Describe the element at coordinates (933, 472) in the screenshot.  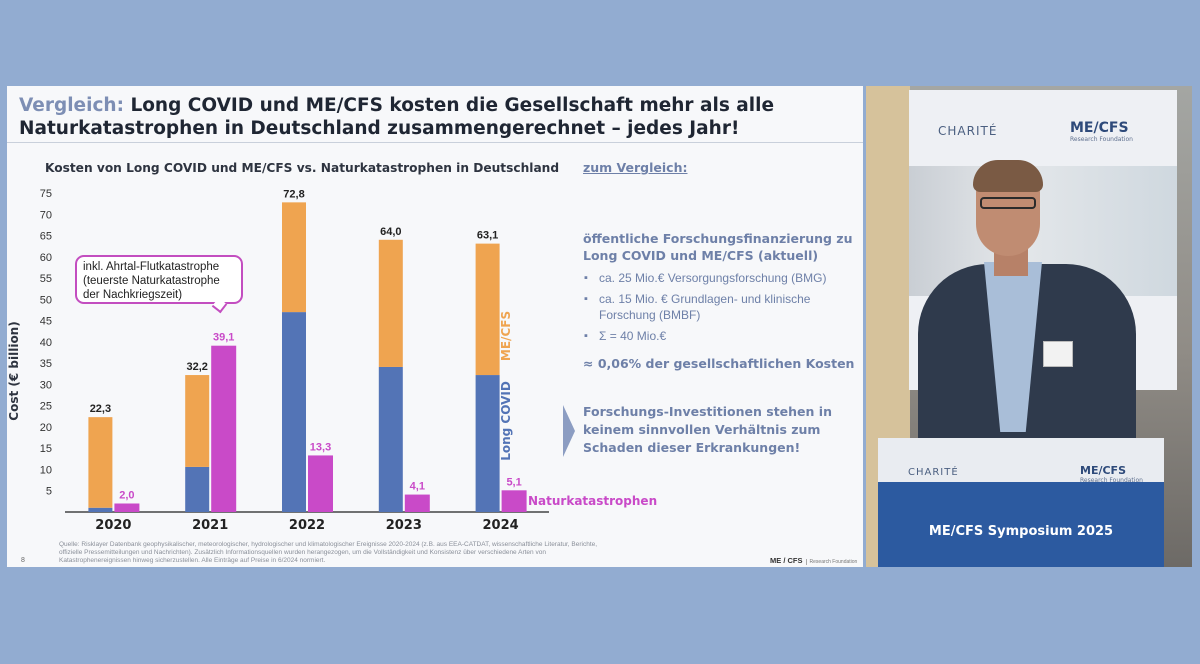
I see `podium-charite-logo: CHARITÉ` at that location.